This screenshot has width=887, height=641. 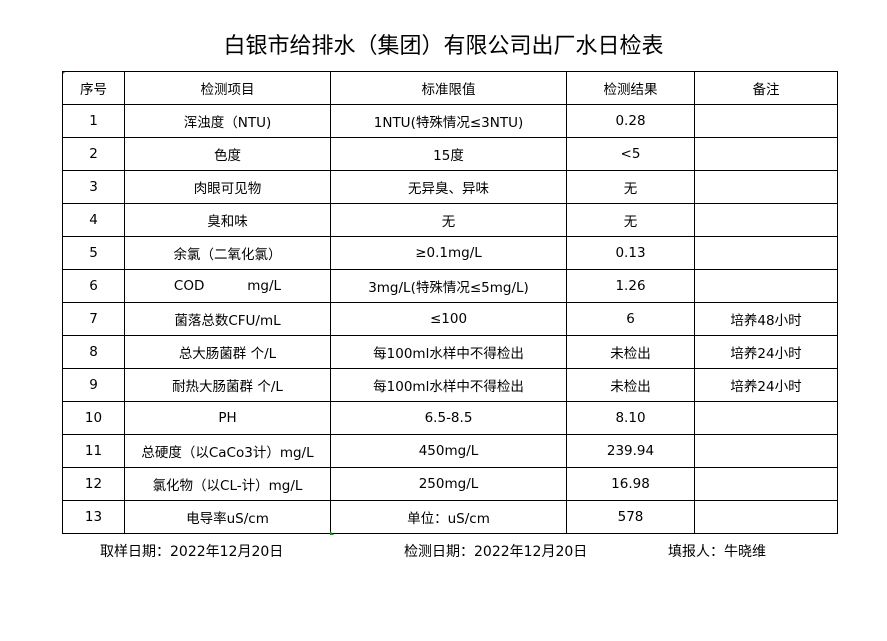 I want to click on table-row: 11 总硬度（以CaCo3计）mg/L 450mg/L 239.94, so click(x=450, y=451).